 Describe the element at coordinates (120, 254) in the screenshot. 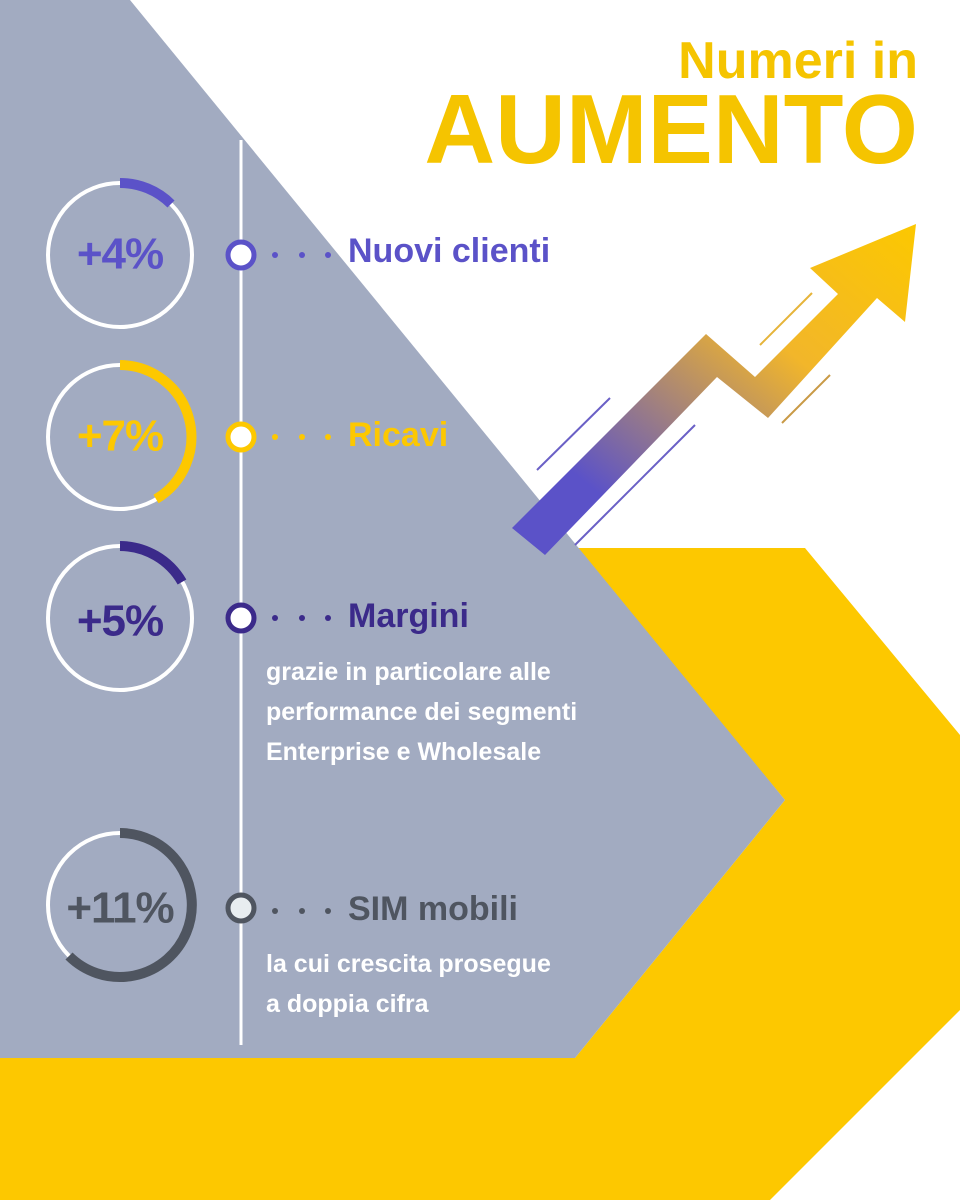

I see `item-value: +4%` at that location.